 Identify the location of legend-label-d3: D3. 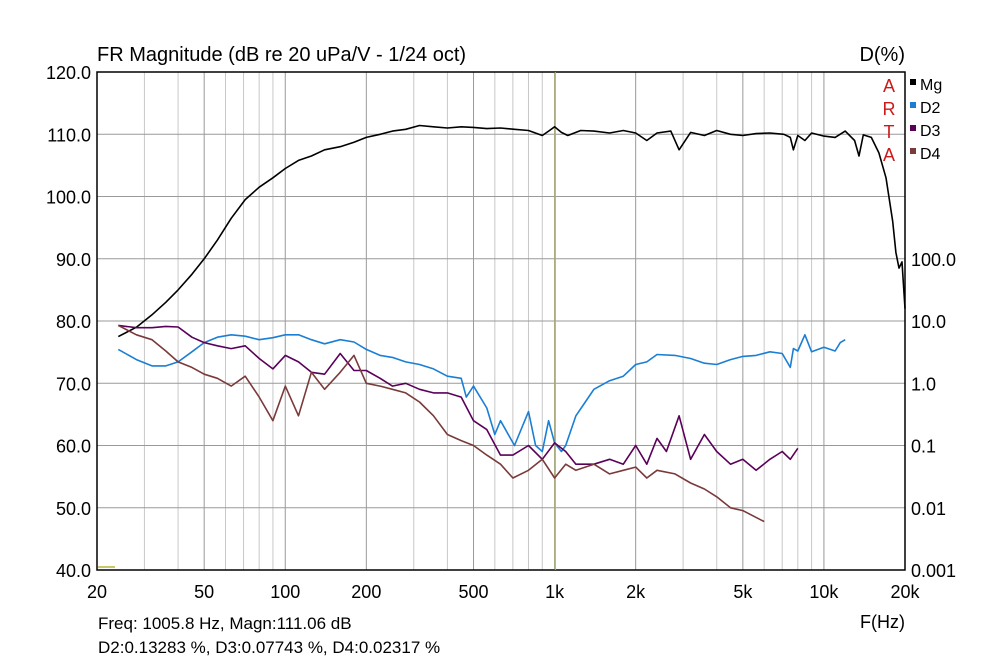
(930, 131).